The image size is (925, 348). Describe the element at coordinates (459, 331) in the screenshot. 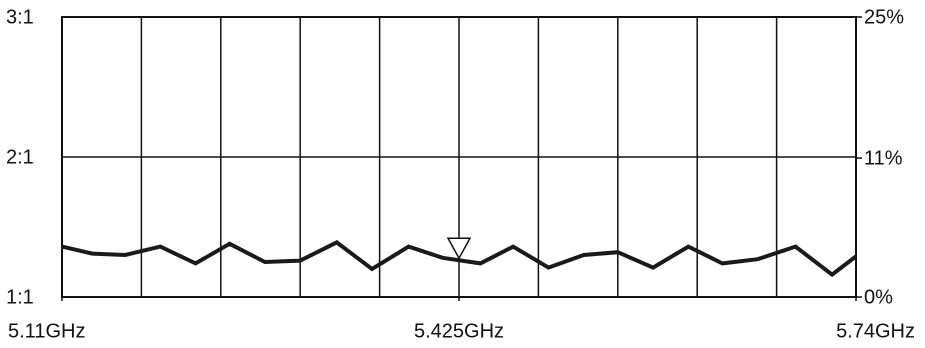

I see `x-tick-label: 5.425GHz` at that location.